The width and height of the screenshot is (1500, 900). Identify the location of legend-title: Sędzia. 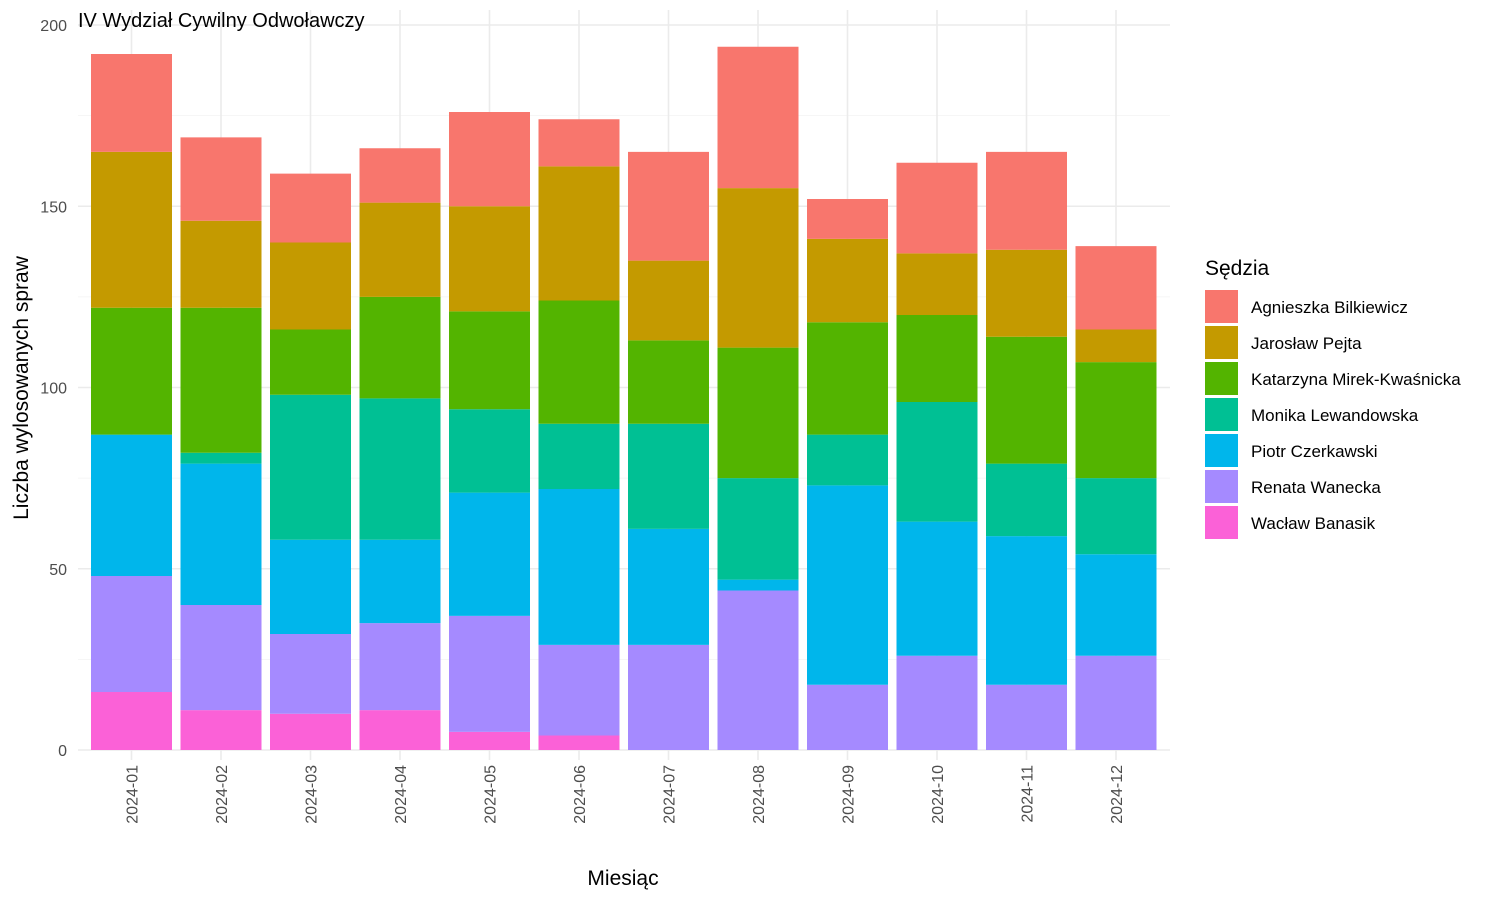
(1237, 268).